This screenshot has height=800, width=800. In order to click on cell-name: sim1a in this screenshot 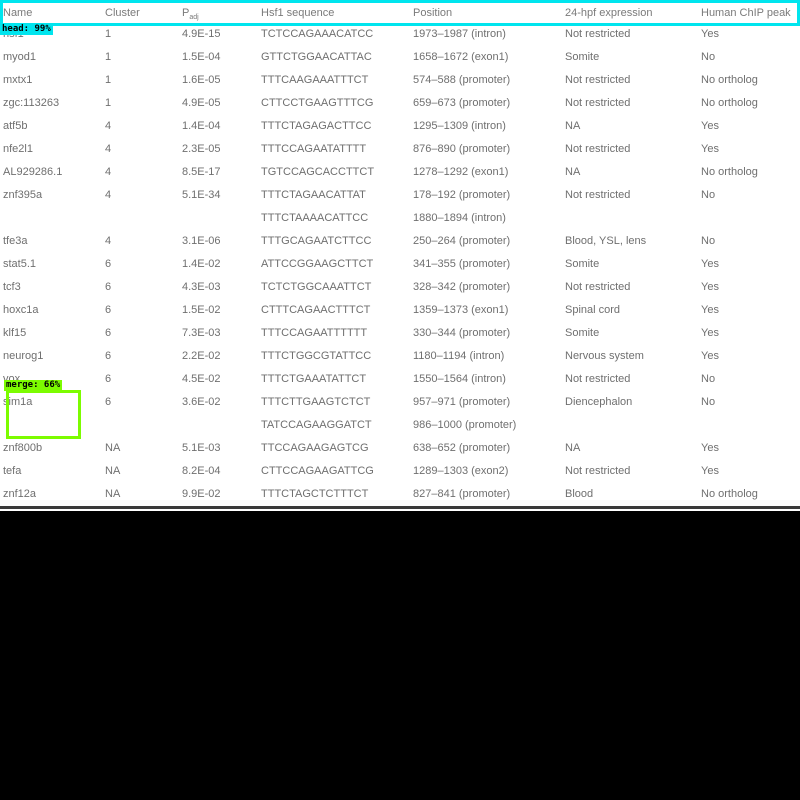, I will do `click(18, 402)`.